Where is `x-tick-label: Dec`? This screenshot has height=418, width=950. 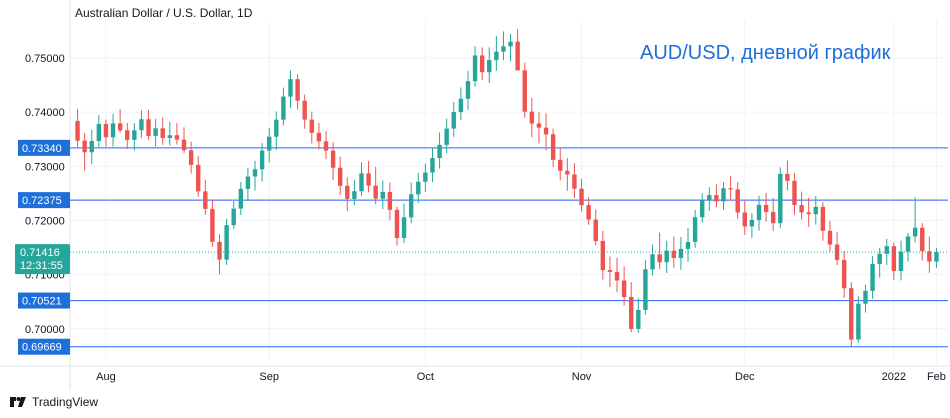
x-tick-label: Dec is located at coordinates (745, 377).